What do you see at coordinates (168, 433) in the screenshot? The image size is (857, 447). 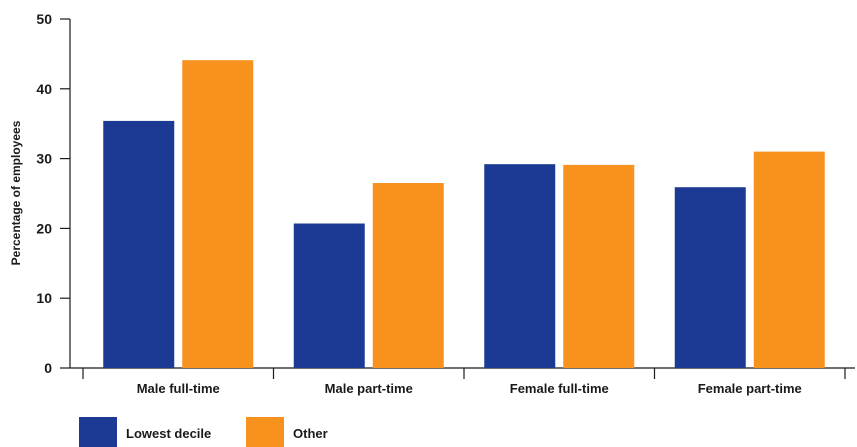 I see `legend-label: Lowest decile` at bounding box center [168, 433].